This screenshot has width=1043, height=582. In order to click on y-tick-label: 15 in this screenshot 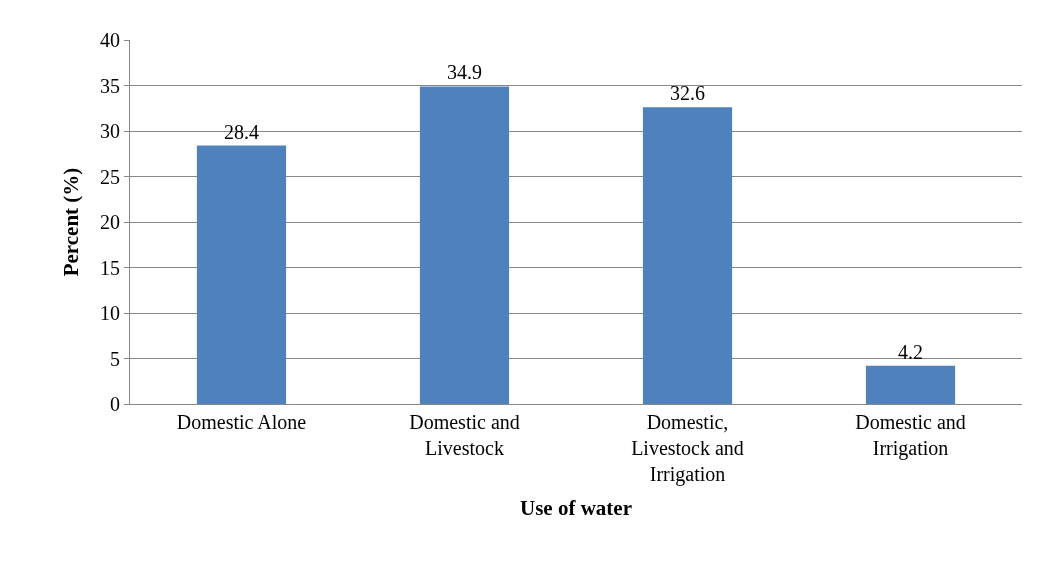, I will do `click(110, 267)`.